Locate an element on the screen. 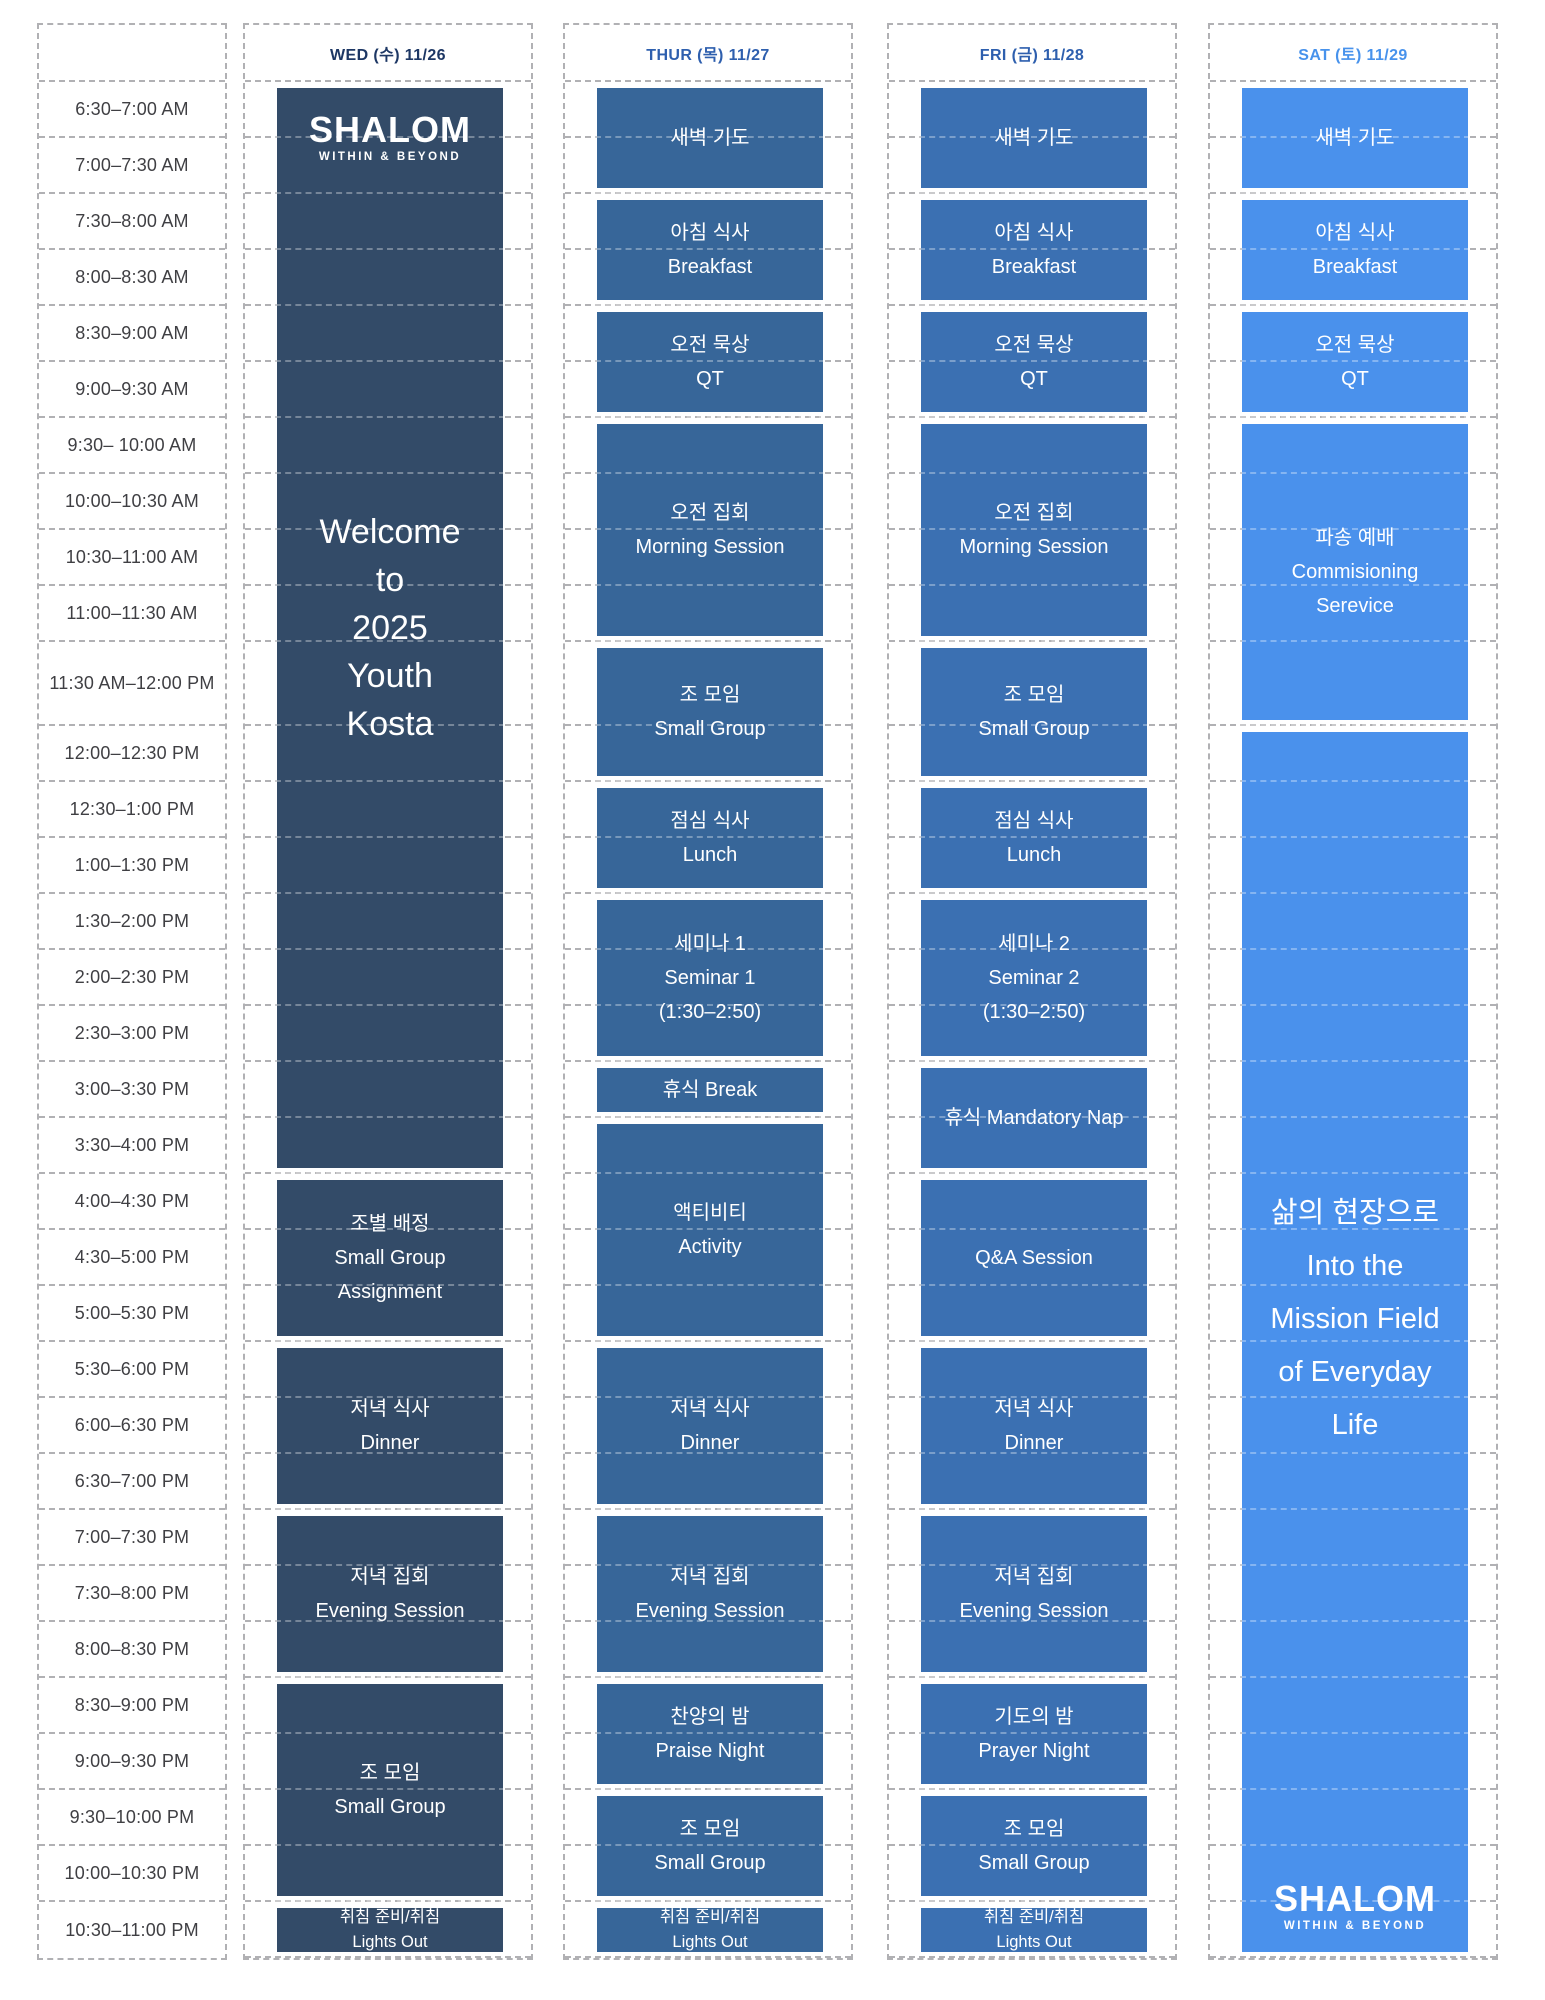 This screenshot has width=1545, height=2000. block-text-line: Evening Session is located at coordinates (710, 1611).